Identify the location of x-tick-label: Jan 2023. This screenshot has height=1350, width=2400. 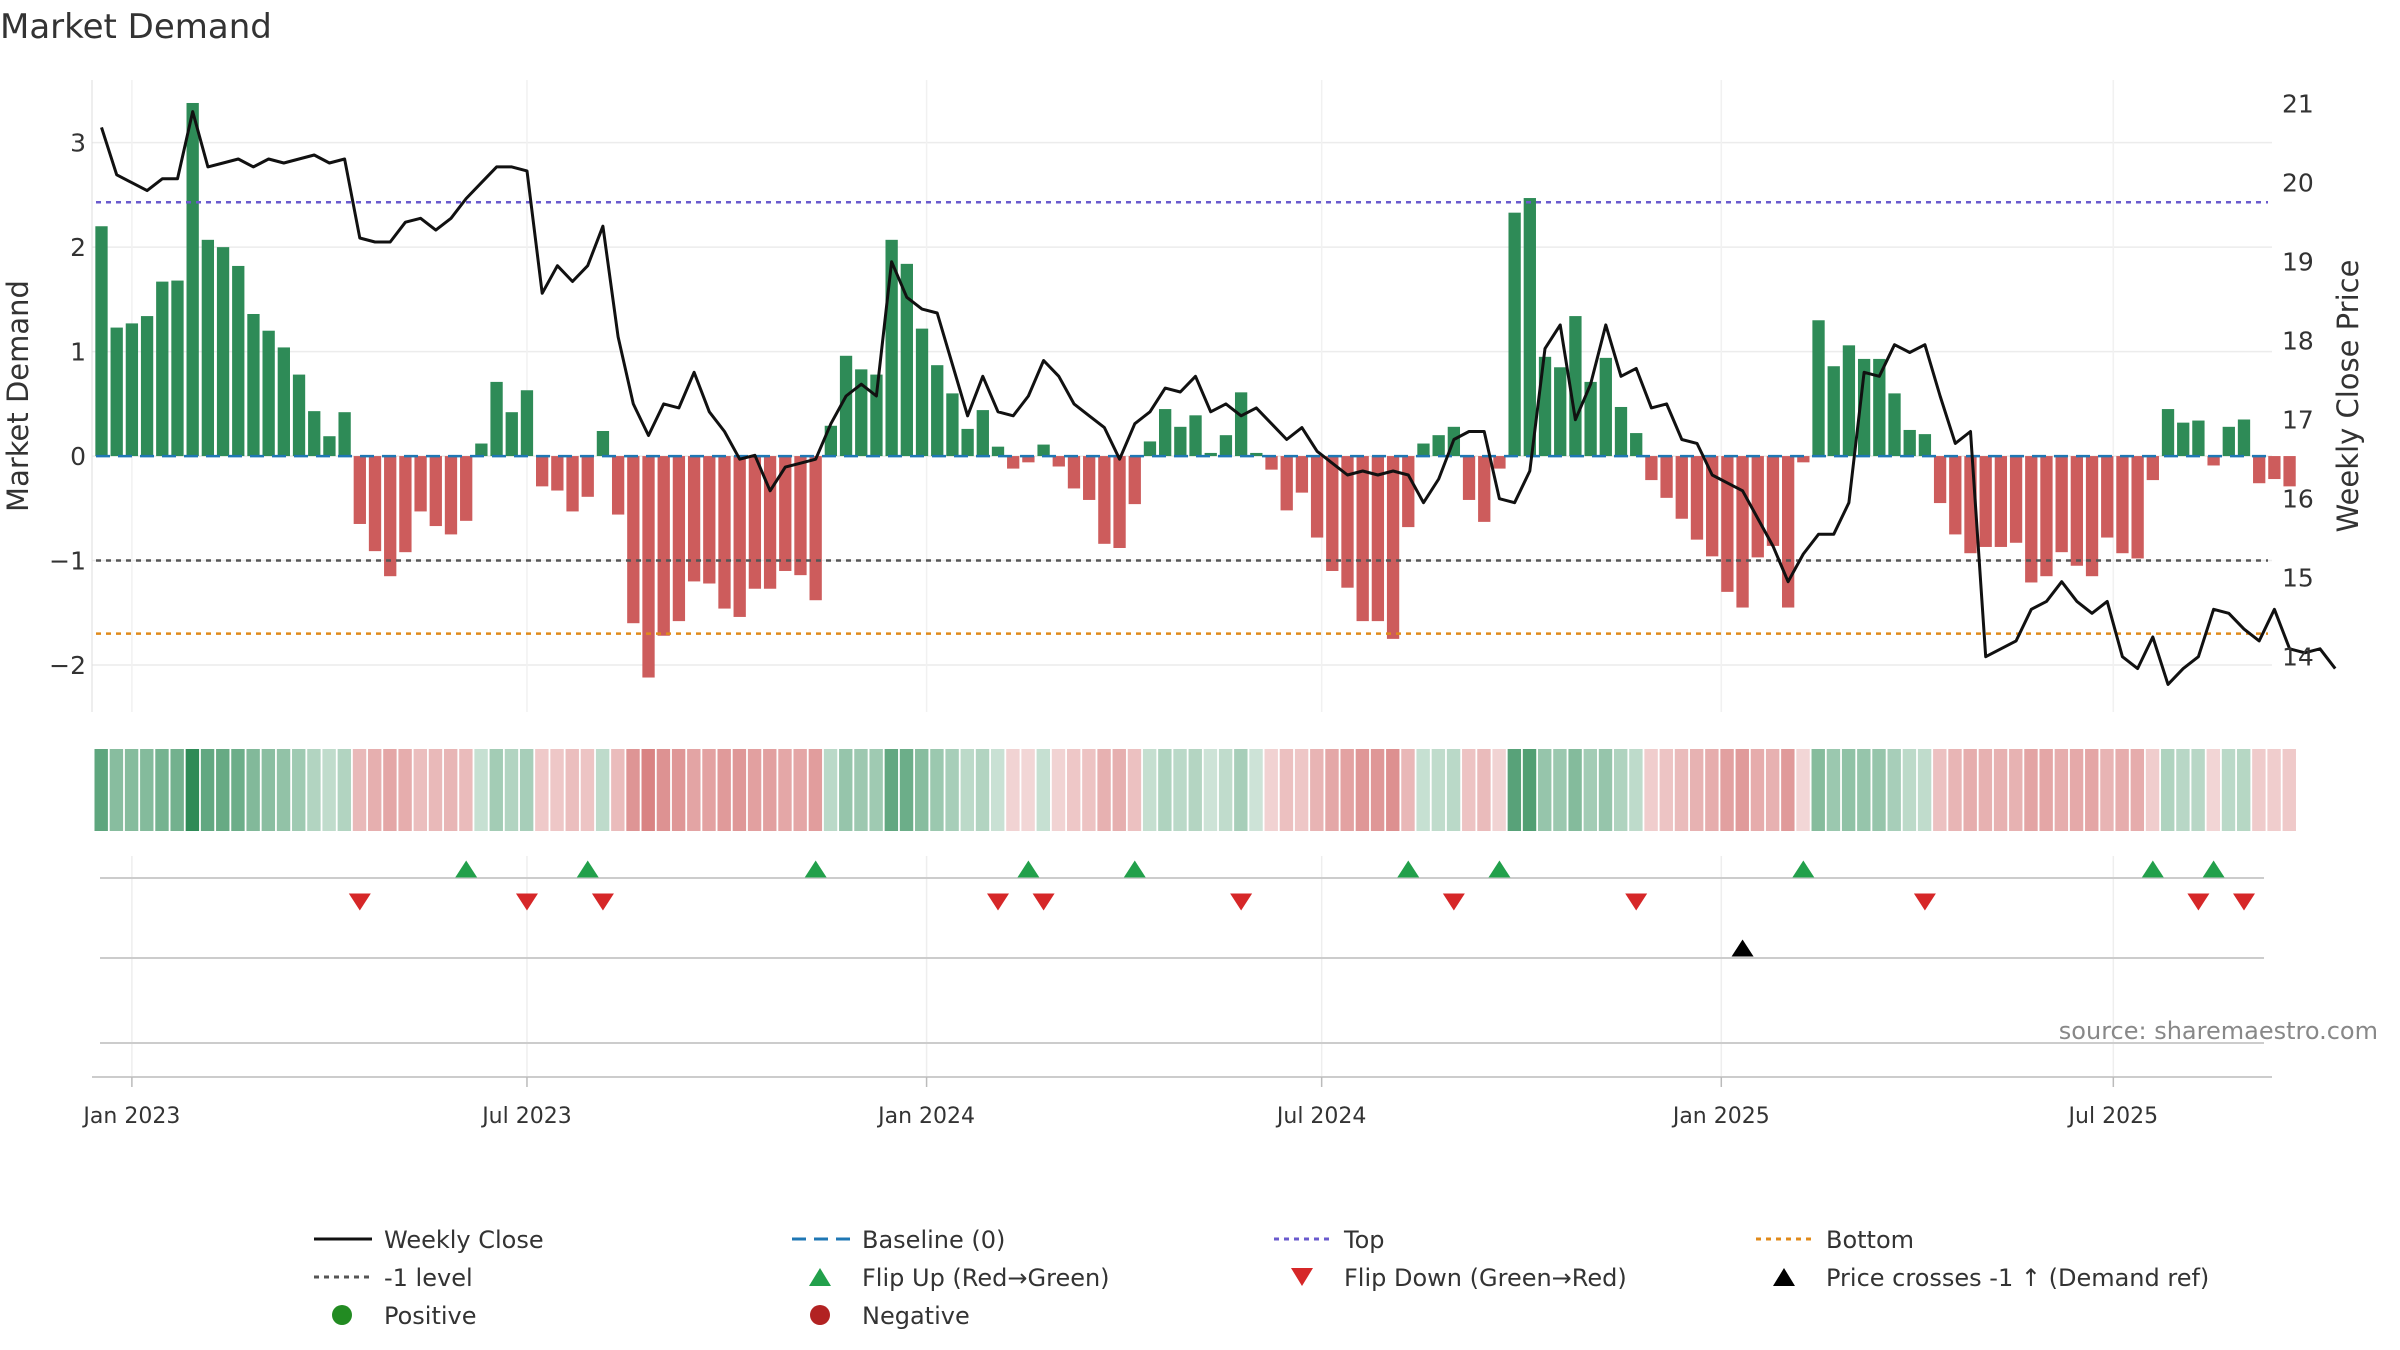
(130, 1116).